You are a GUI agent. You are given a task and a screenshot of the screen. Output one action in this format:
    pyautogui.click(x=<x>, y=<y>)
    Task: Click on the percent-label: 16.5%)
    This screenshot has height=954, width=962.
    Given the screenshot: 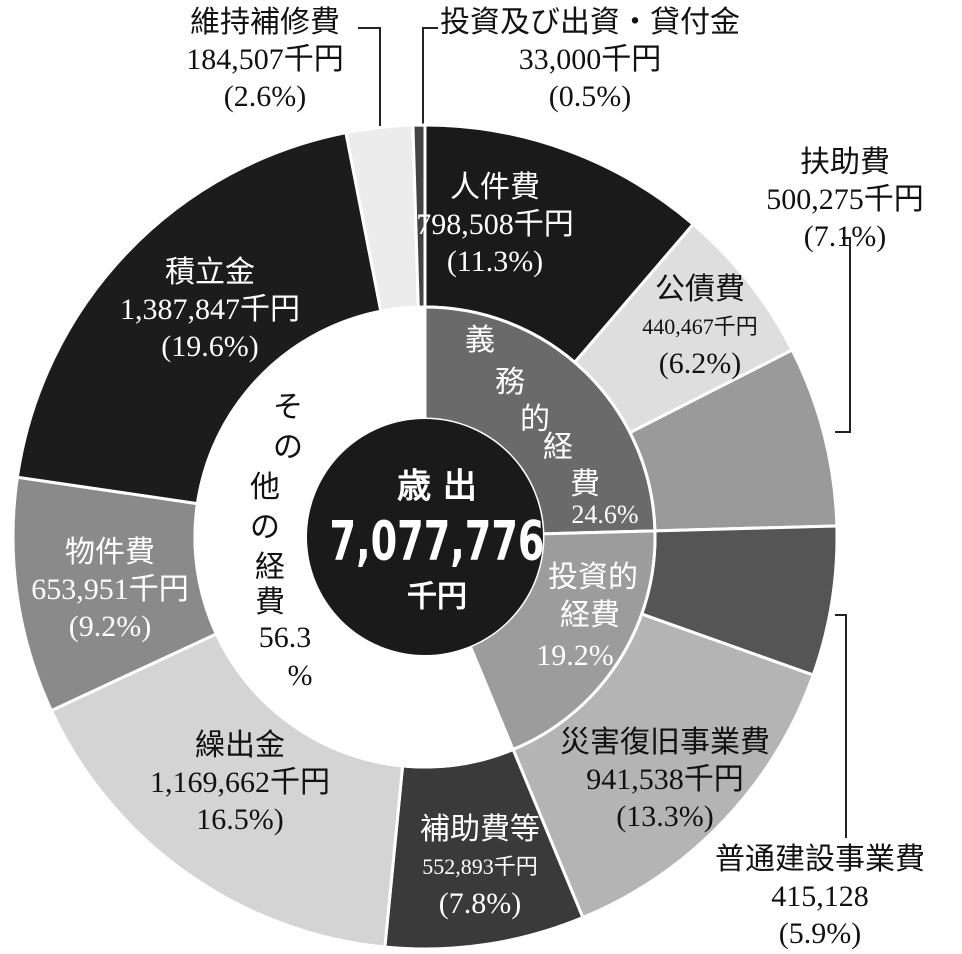 What is the action you would take?
    pyautogui.click(x=239, y=819)
    